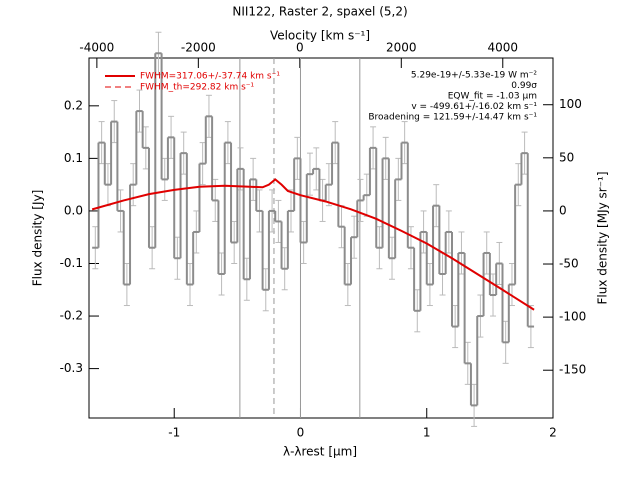 The image size is (640, 480). Describe the element at coordinates (474, 76) in the screenshot. I see `annotation: 5.29e-19+/-5.33e-19 W m⁻²` at that location.